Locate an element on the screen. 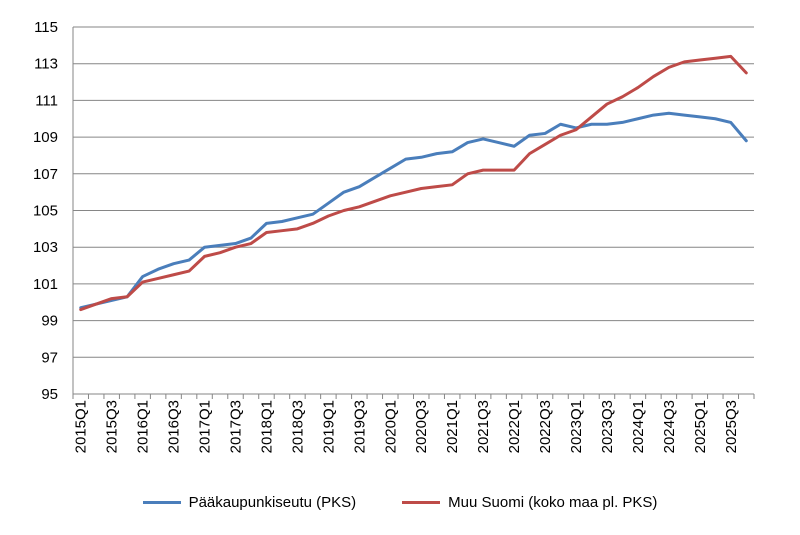 This screenshot has width=800, height=535. y-tick-label: 113 is located at coordinates (46, 64).